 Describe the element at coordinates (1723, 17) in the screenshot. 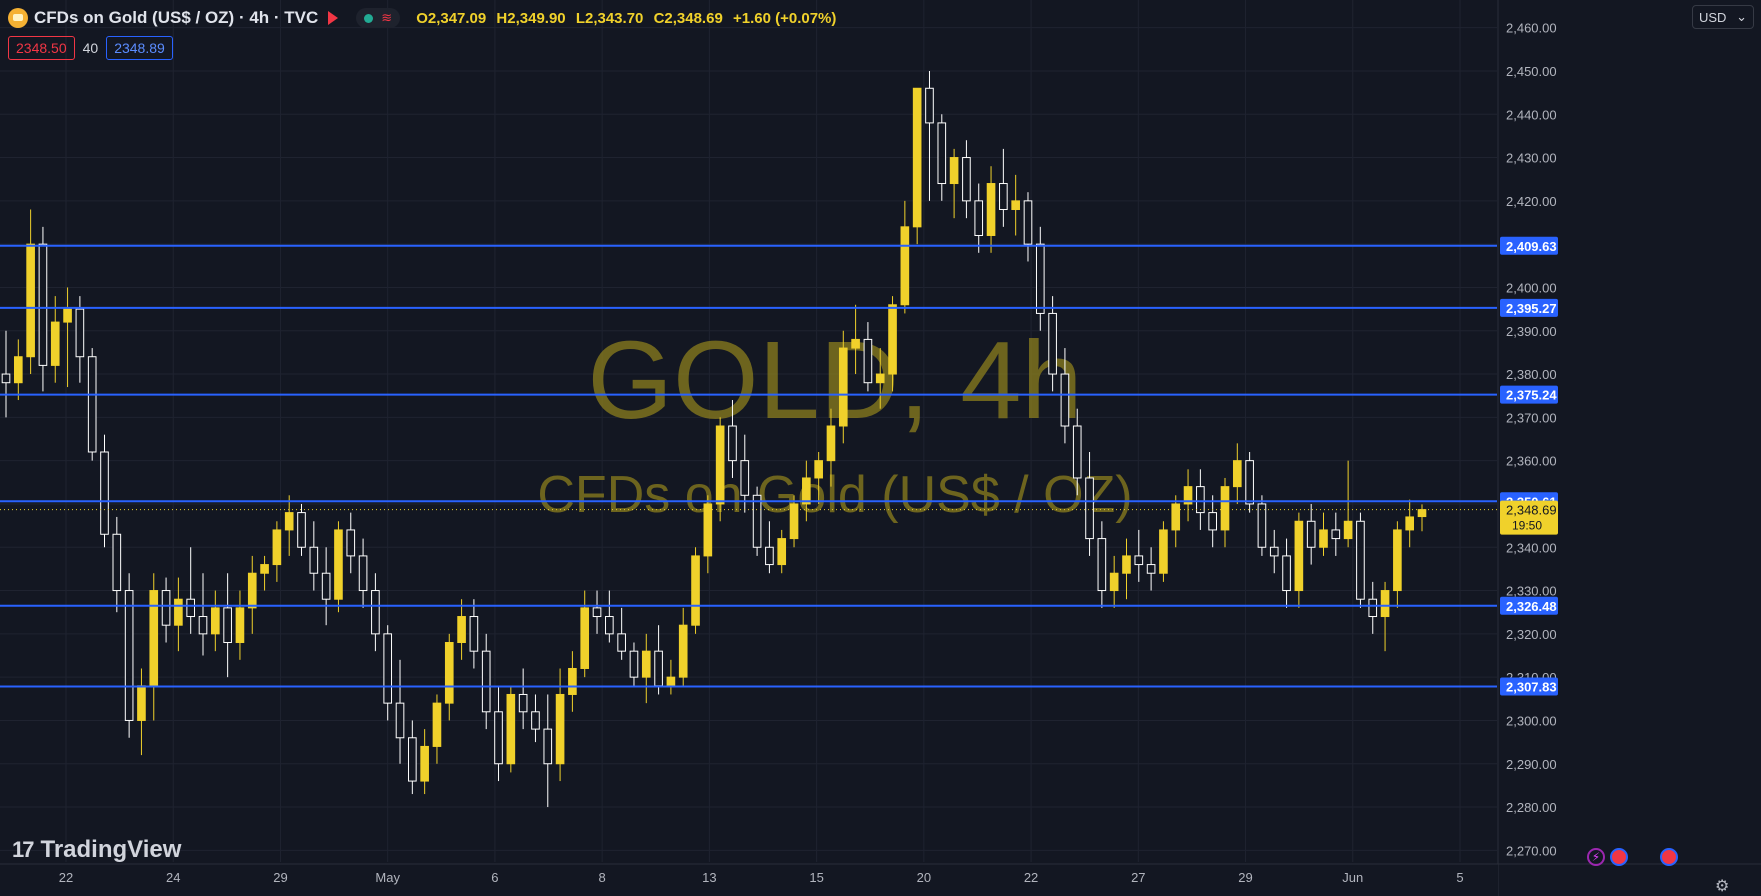

I see `currency-select: USD ⌄` at that location.